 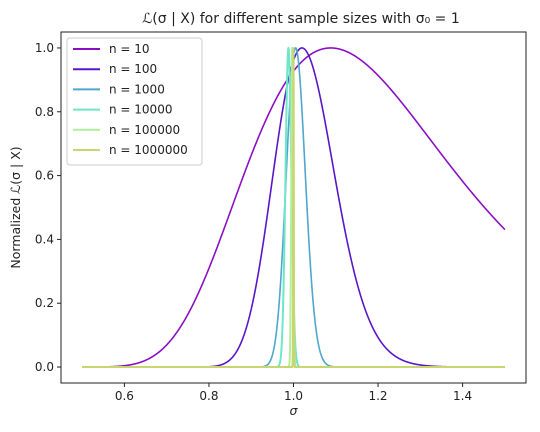 I want to click on y-tick-label: 0.2, so click(x=44, y=303).